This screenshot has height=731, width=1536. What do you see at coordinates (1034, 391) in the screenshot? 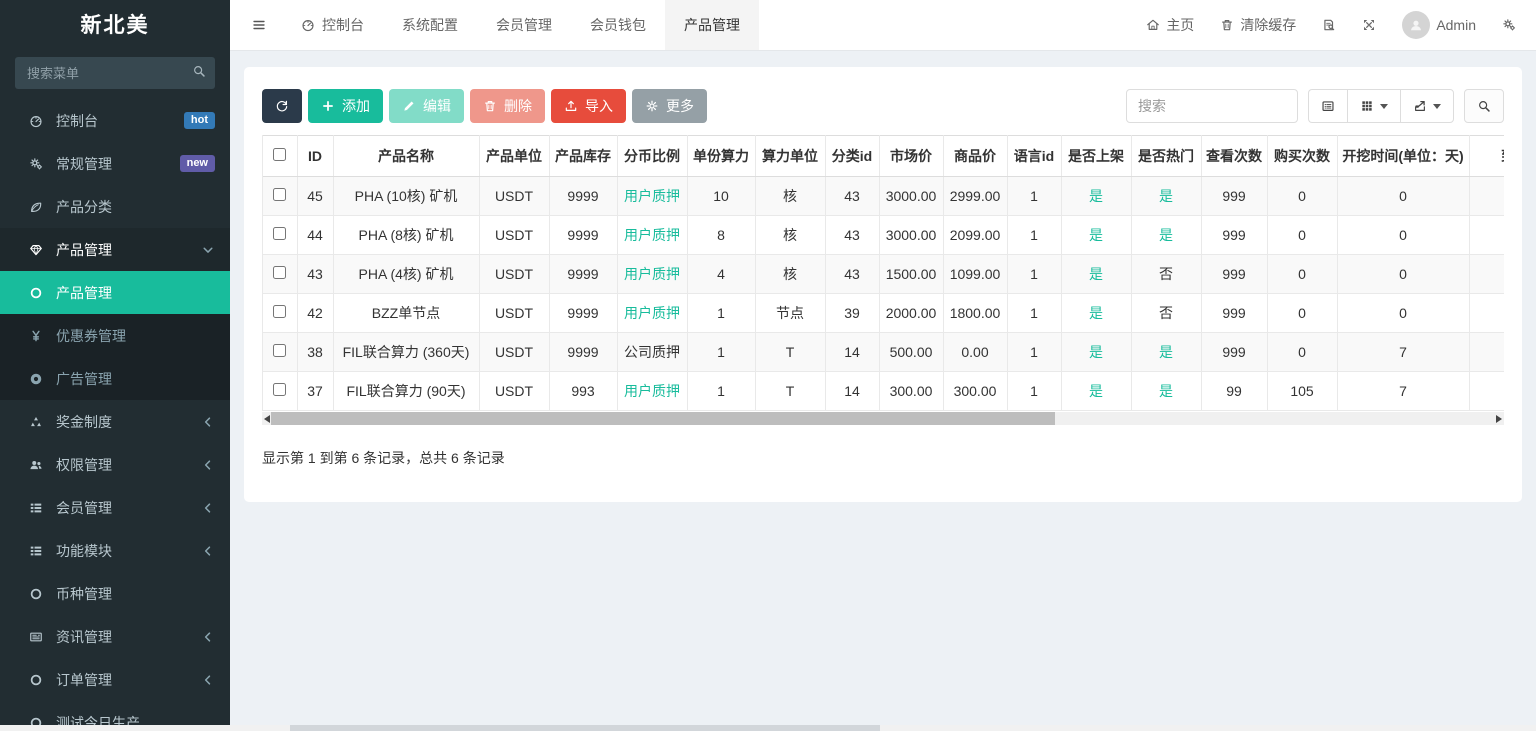
I see `table-cell: 1` at bounding box center [1034, 391].